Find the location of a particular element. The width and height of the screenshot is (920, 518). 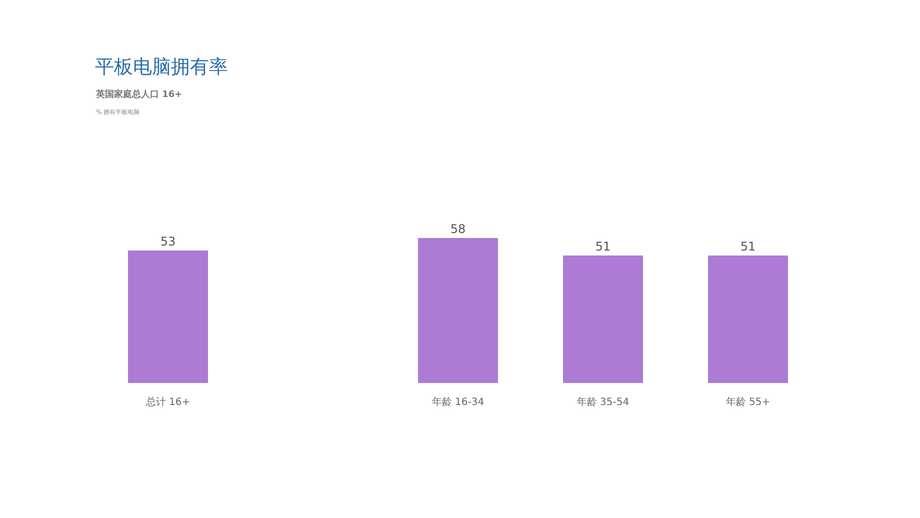

title: 平板电脑拥有率 is located at coordinates (161, 67).